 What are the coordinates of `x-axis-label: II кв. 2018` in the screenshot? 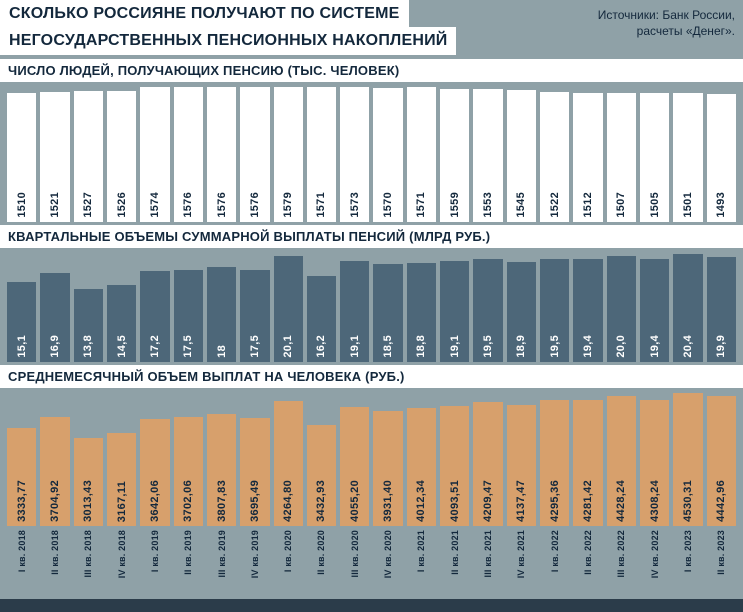 It's located at (54, 552).